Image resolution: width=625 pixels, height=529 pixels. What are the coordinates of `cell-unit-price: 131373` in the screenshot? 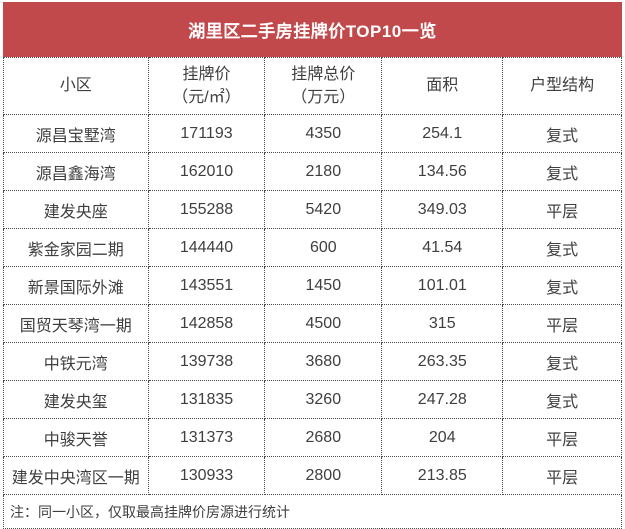 It's located at (206, 437).